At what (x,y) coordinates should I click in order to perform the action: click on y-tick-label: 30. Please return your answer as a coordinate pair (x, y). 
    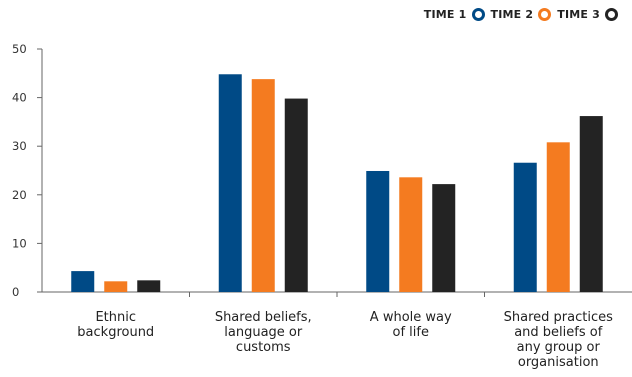
    Looking at the image, I should click on (19, 146).